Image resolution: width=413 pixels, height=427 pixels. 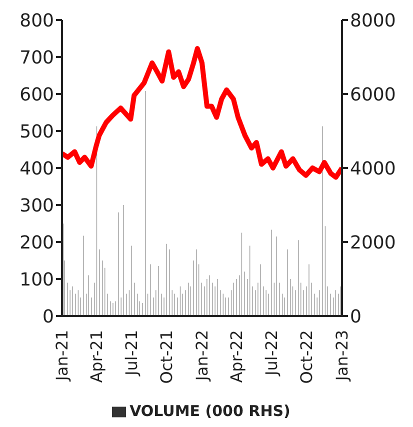 What do you see at coordinates (37, 279) in the screenshot?
I see `y-tick-label: 100` at bounding box center [37, 279].